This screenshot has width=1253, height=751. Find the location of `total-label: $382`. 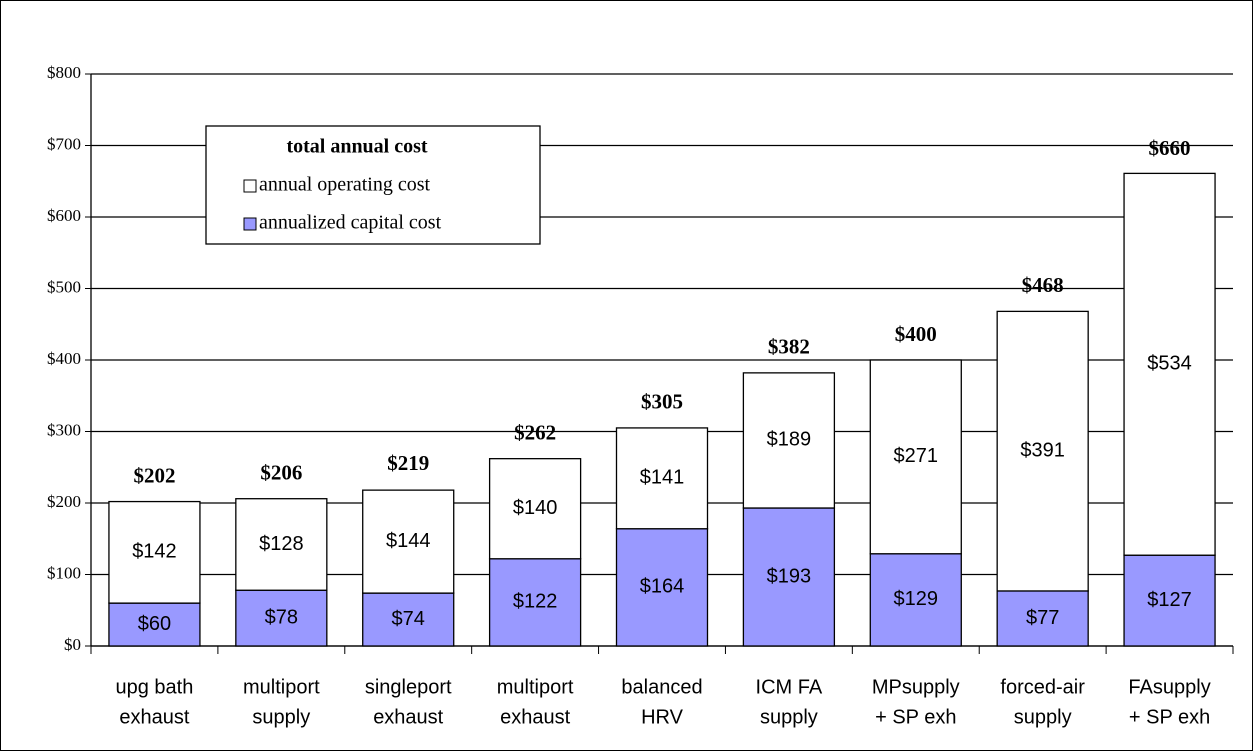

total-label: $382 is located at coordinates (789, 347).